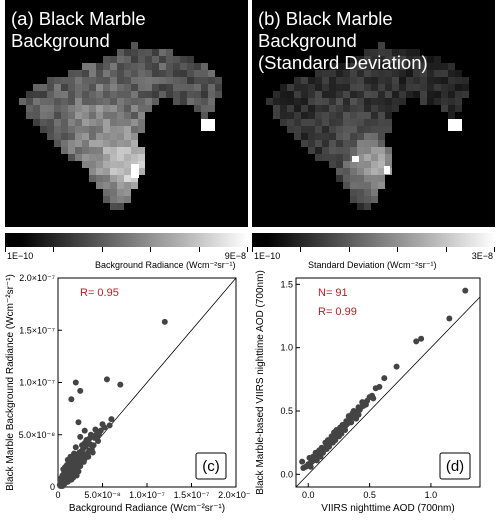 The image size is (500, 520). Describe the element at coordinates (369, 495) in the screenshot. I see `x-tick-label: 0.5` at that location.